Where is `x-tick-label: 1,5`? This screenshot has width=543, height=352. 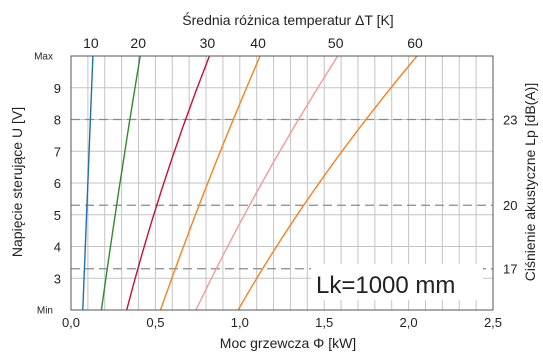
x-tick-label: 1,5 is located at coordinates (324, 322).